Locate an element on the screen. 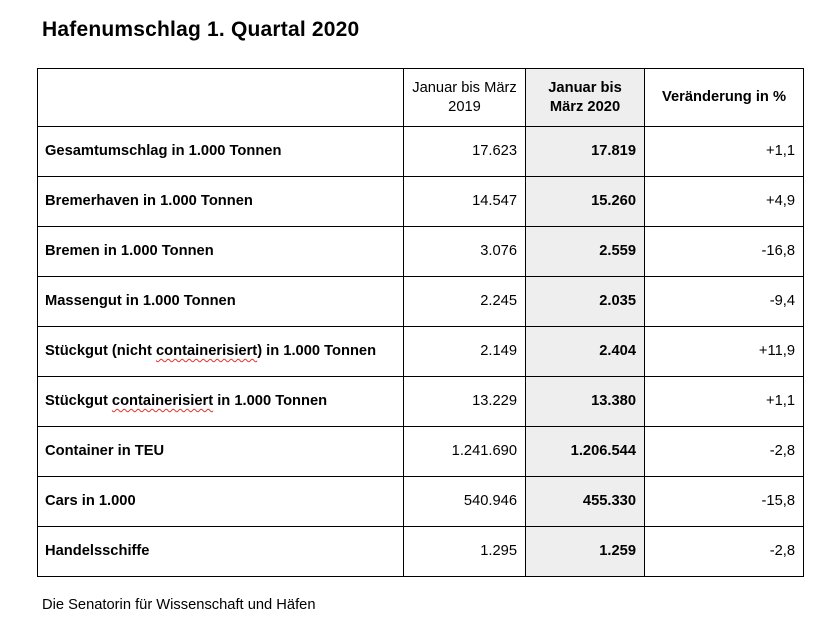 Image resolution: width=840 pixels, height=628 pixels. value-2020: 2.404 is located at coordinates (585, 351).